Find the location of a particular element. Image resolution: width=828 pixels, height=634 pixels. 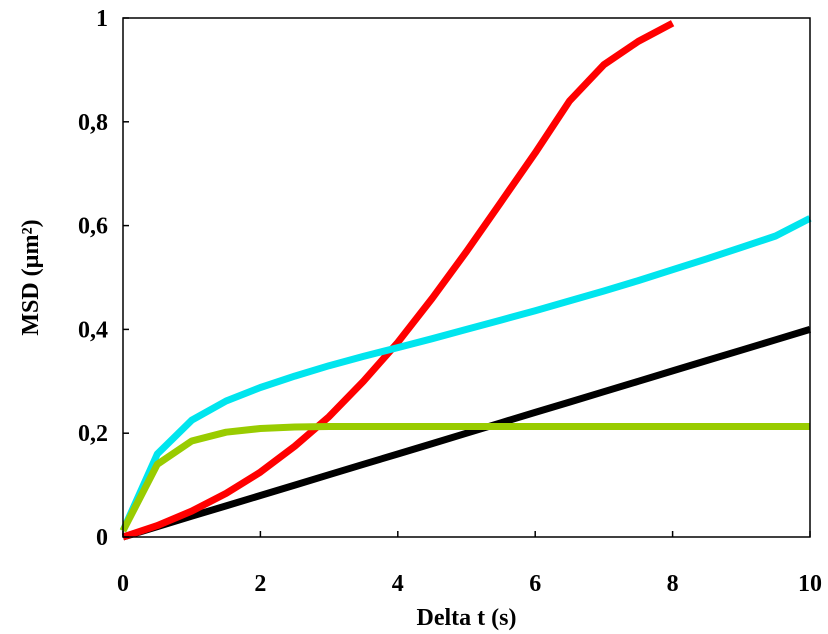

x-tick-label: 6 is located at coordinates (535, 584).